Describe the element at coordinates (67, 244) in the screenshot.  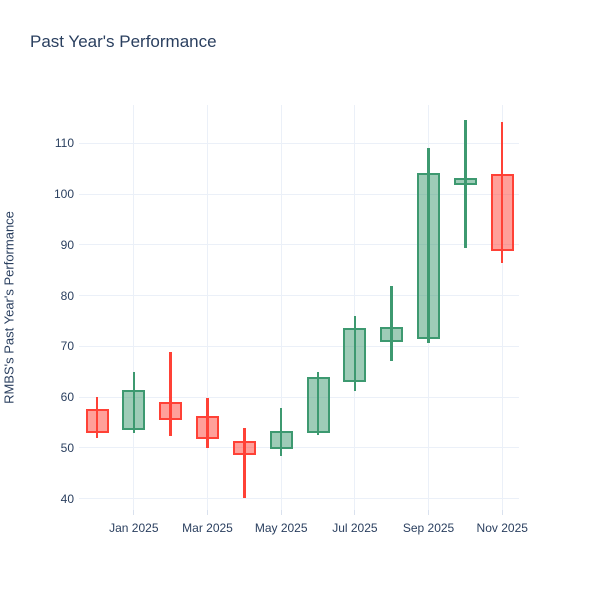
I see `y-tick-label: 90` at that location.